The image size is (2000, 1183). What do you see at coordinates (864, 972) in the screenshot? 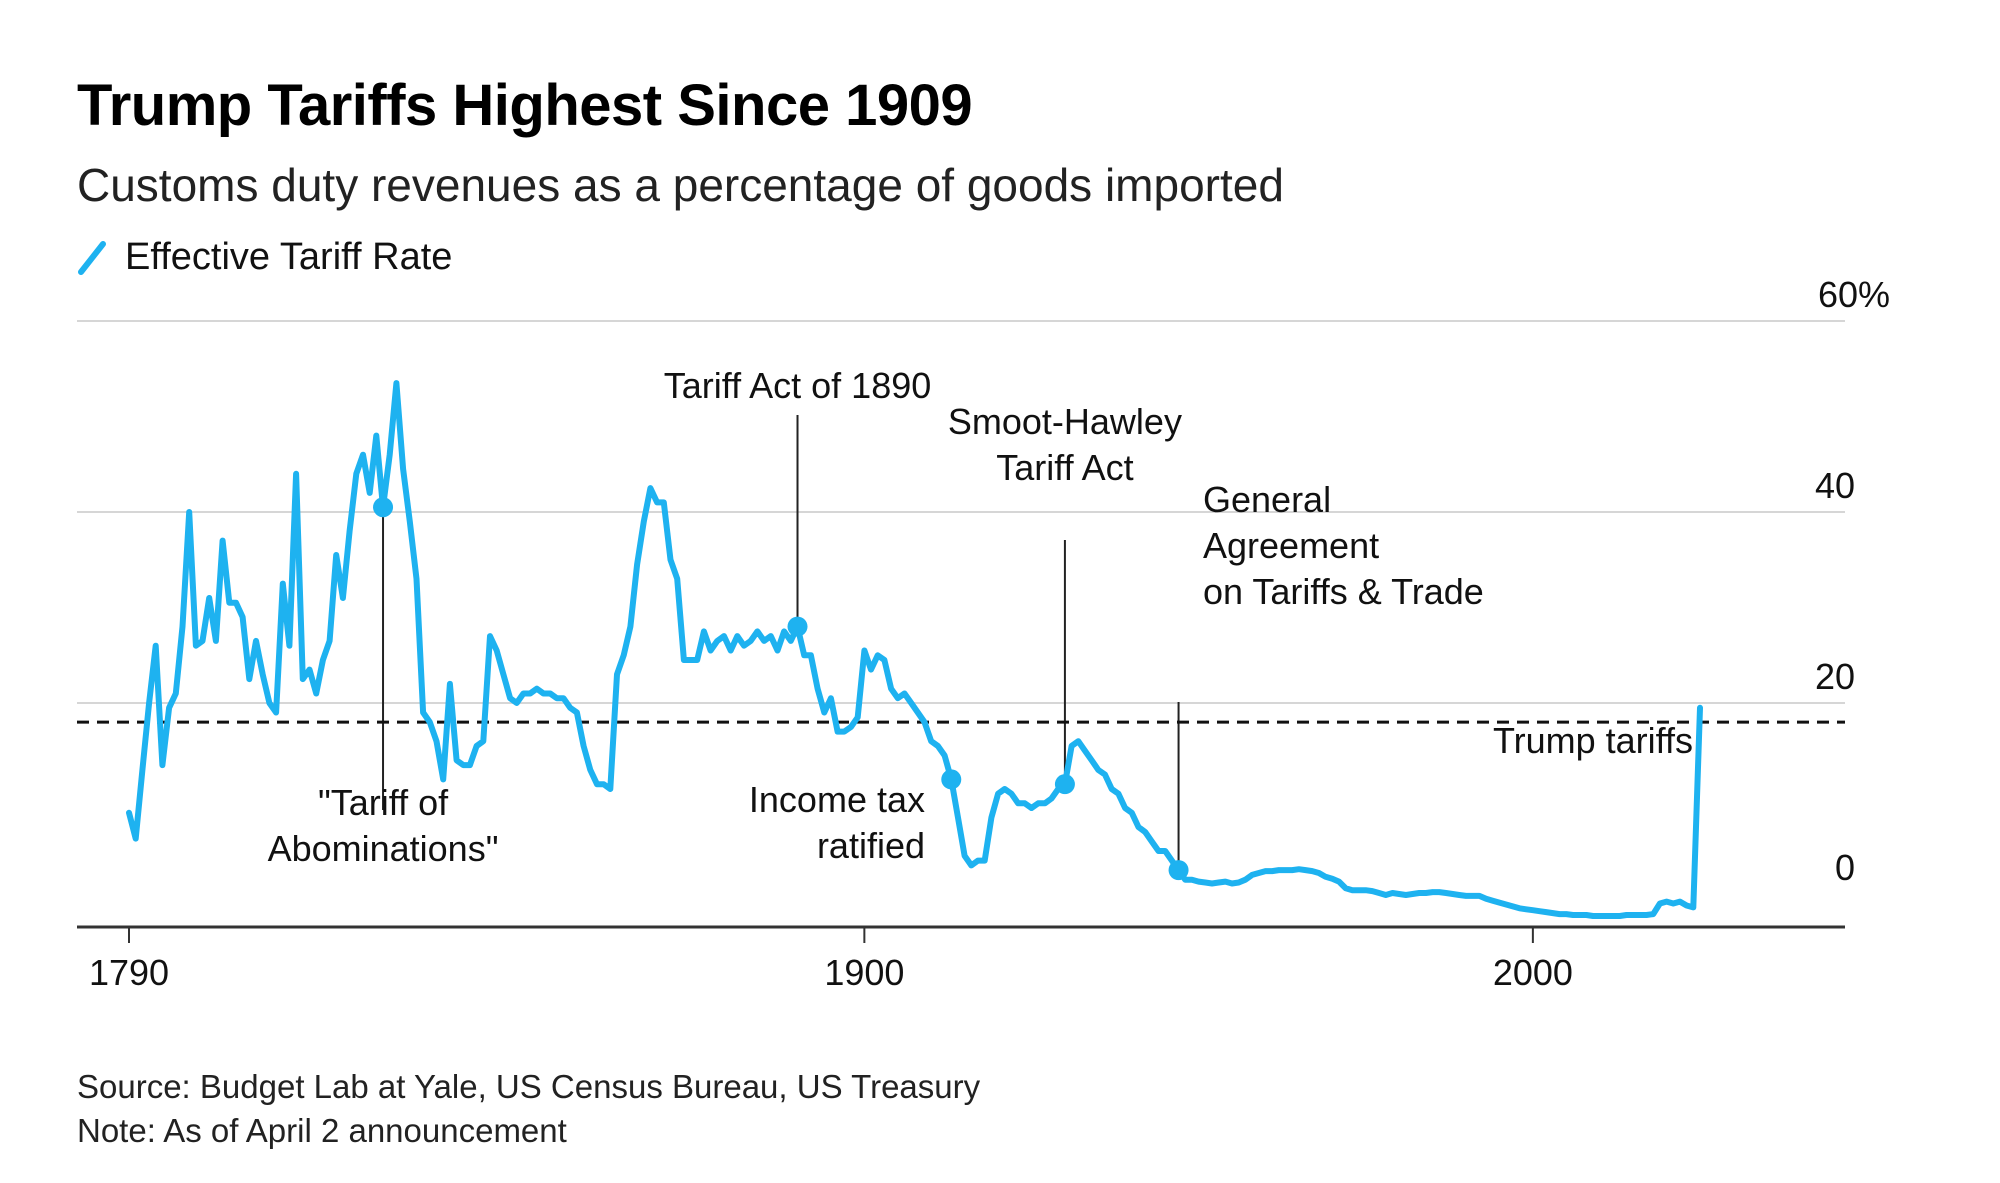
I see `x-tick-label-1900: 1900` at bounding box center [864, 972].